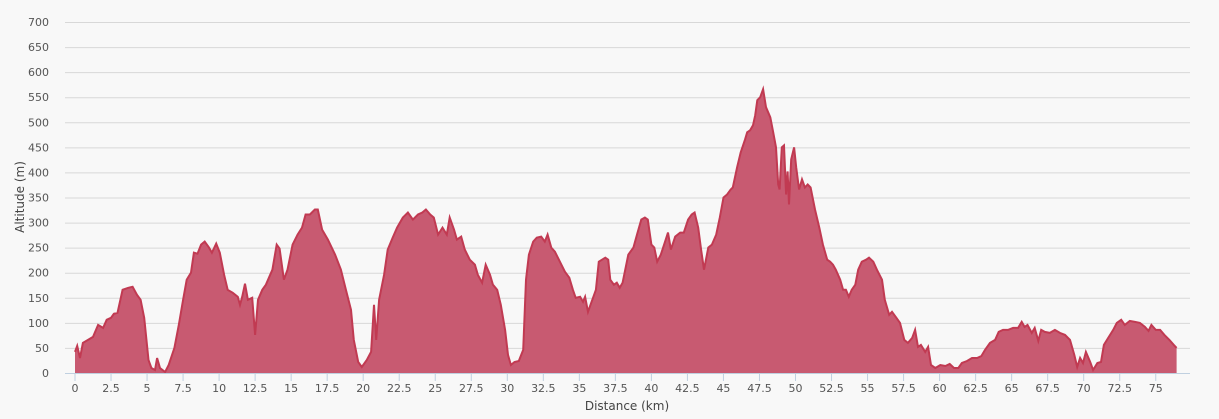 The image size is (1219, 419). What do you see at coordinates (183, 388) in the screenshot?
I see `x-tick-label: 7.5` at bounding box center [183, 388].